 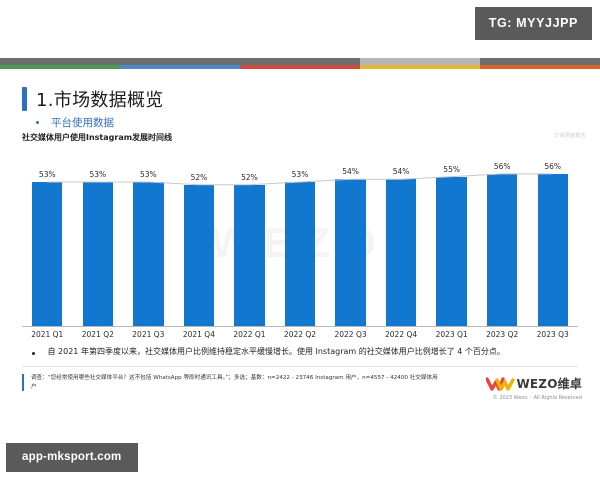 What do you see at coordinates (23, 383) in the screenshot?
I see `source-accent-bar` at bounding box center [23, 383].